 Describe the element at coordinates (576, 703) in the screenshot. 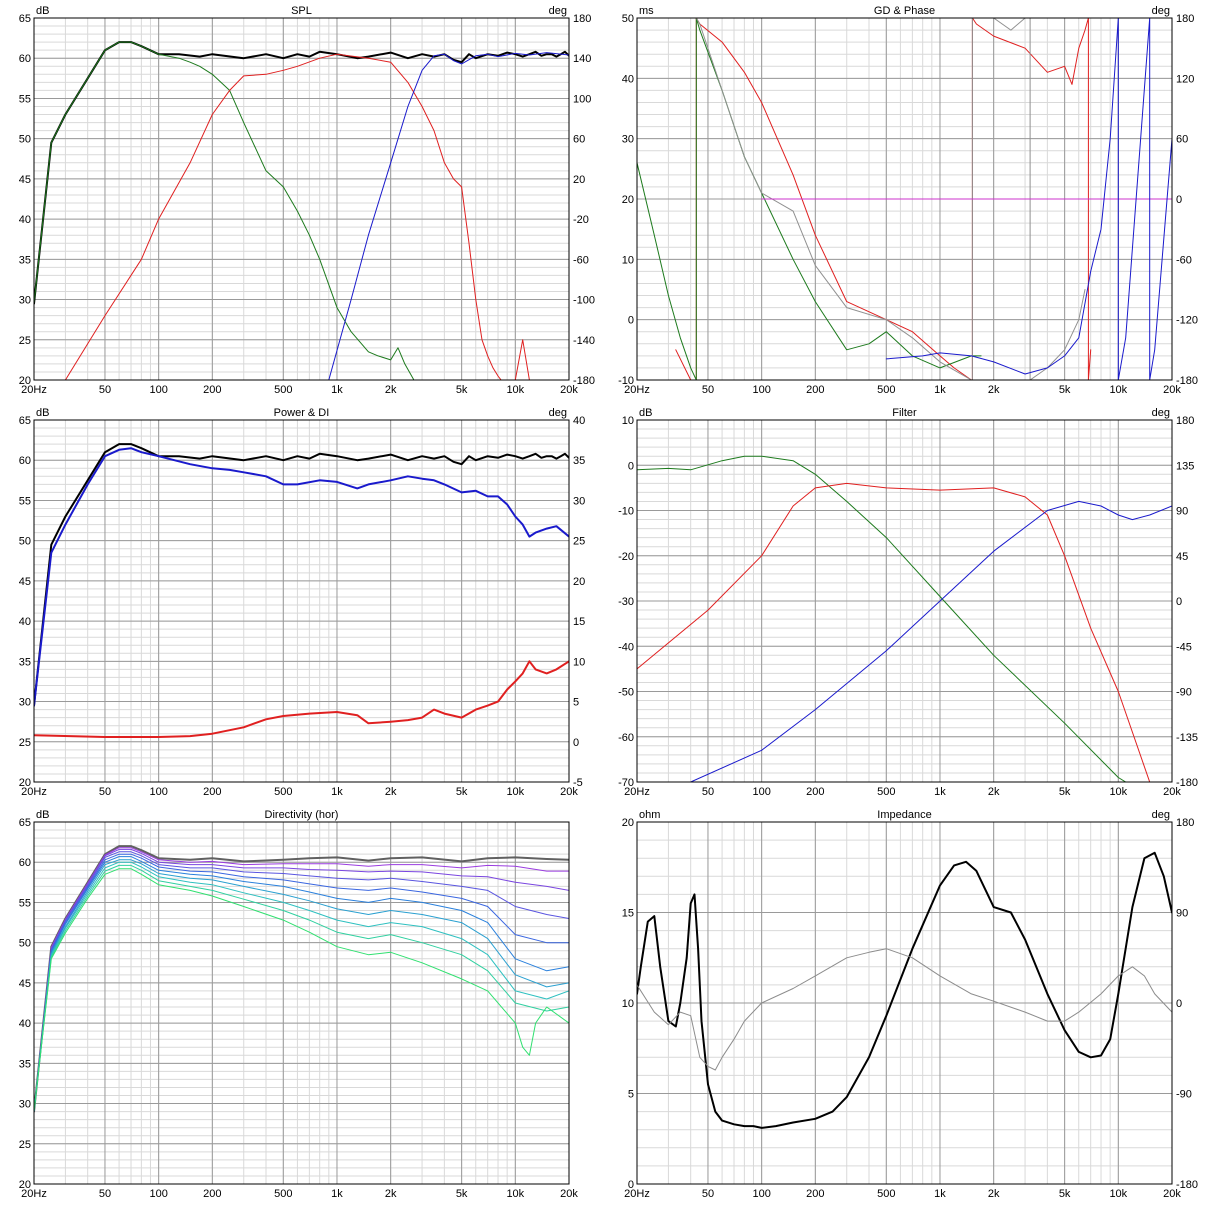

I see `y2-tick-label: 5` at that location.